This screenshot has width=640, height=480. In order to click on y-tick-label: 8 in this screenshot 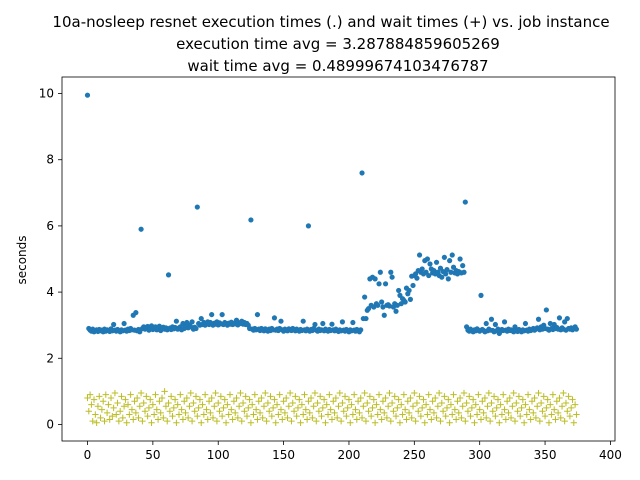, I will do `click(50, 160)`.